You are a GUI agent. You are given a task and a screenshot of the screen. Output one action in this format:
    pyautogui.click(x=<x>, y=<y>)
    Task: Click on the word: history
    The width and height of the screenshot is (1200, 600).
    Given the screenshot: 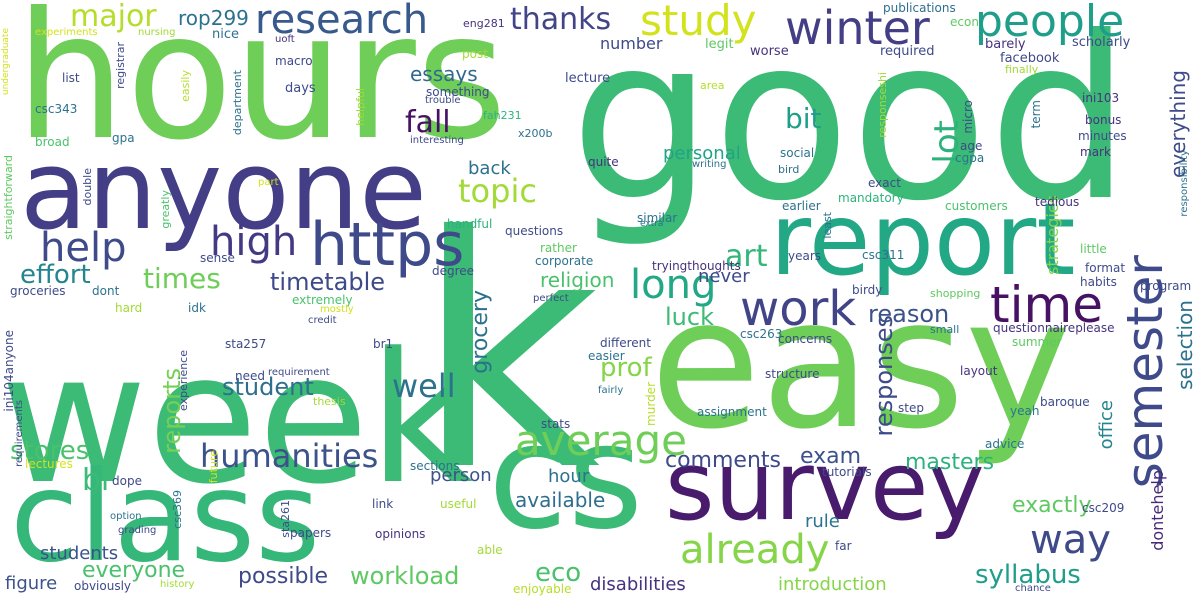 What is the action you would take?
    pyautogui.click(x=177, y=584)
    